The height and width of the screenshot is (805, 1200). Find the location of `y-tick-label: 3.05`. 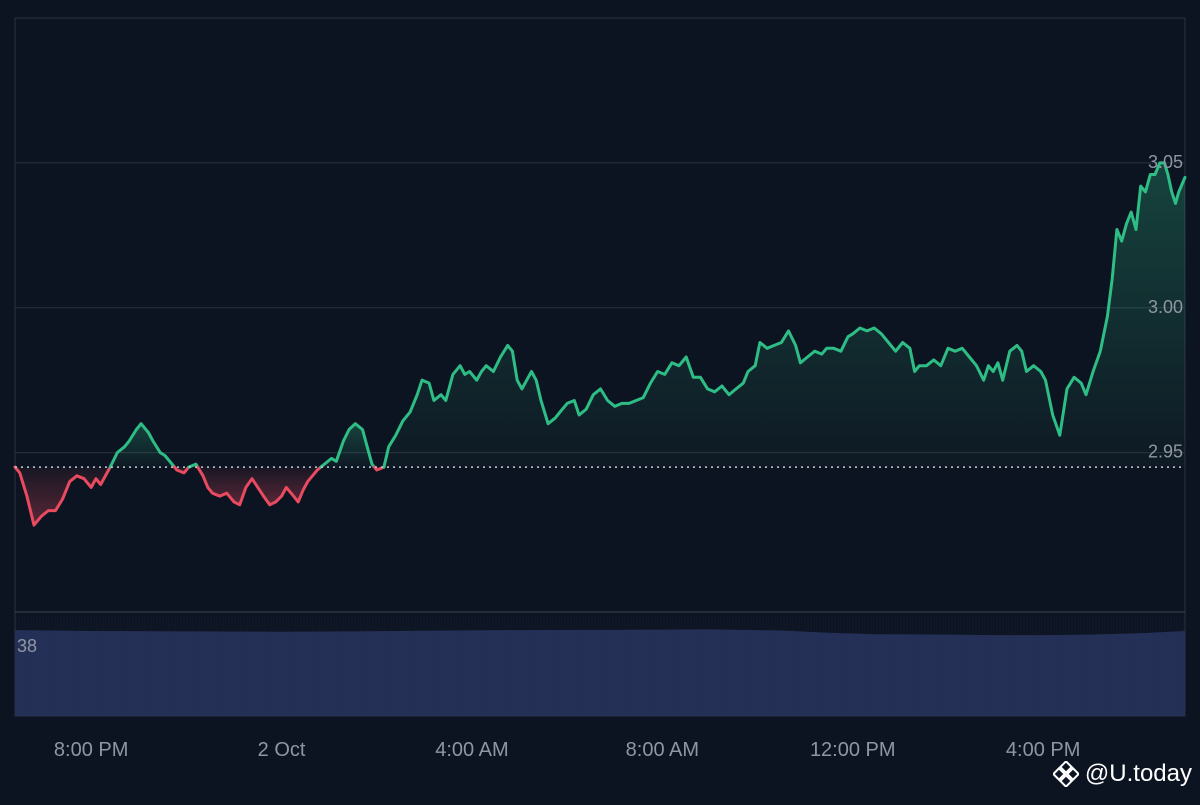

y-tick-label: 3.05 is located at coordinates (1165, 162).